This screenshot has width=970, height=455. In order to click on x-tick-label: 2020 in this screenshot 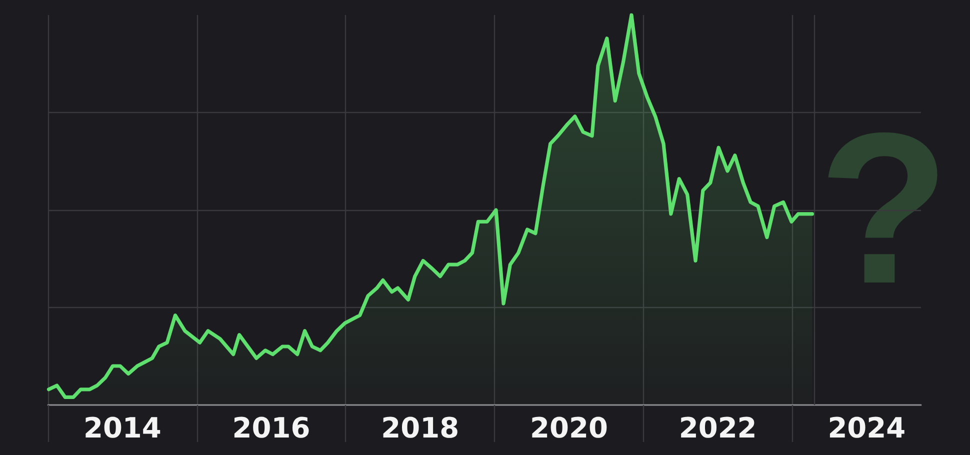, I will do `click(569, 428)`.